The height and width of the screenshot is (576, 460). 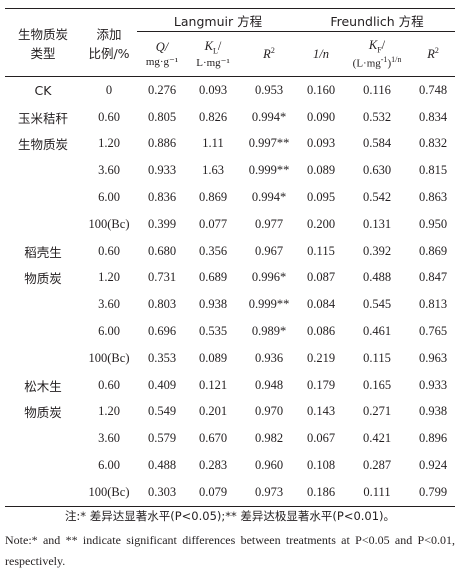 I want to click on cell-kl: 0.356, so click(x=213, y=250).